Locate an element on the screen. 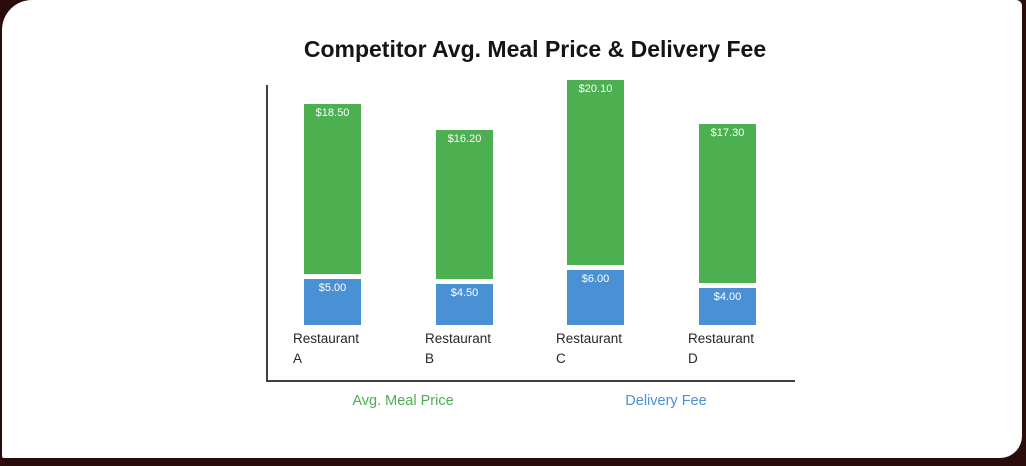 The height and width of the screenshot is (466, 1026). bar-value-label: $4.00 is located at coordinates (727, 297).